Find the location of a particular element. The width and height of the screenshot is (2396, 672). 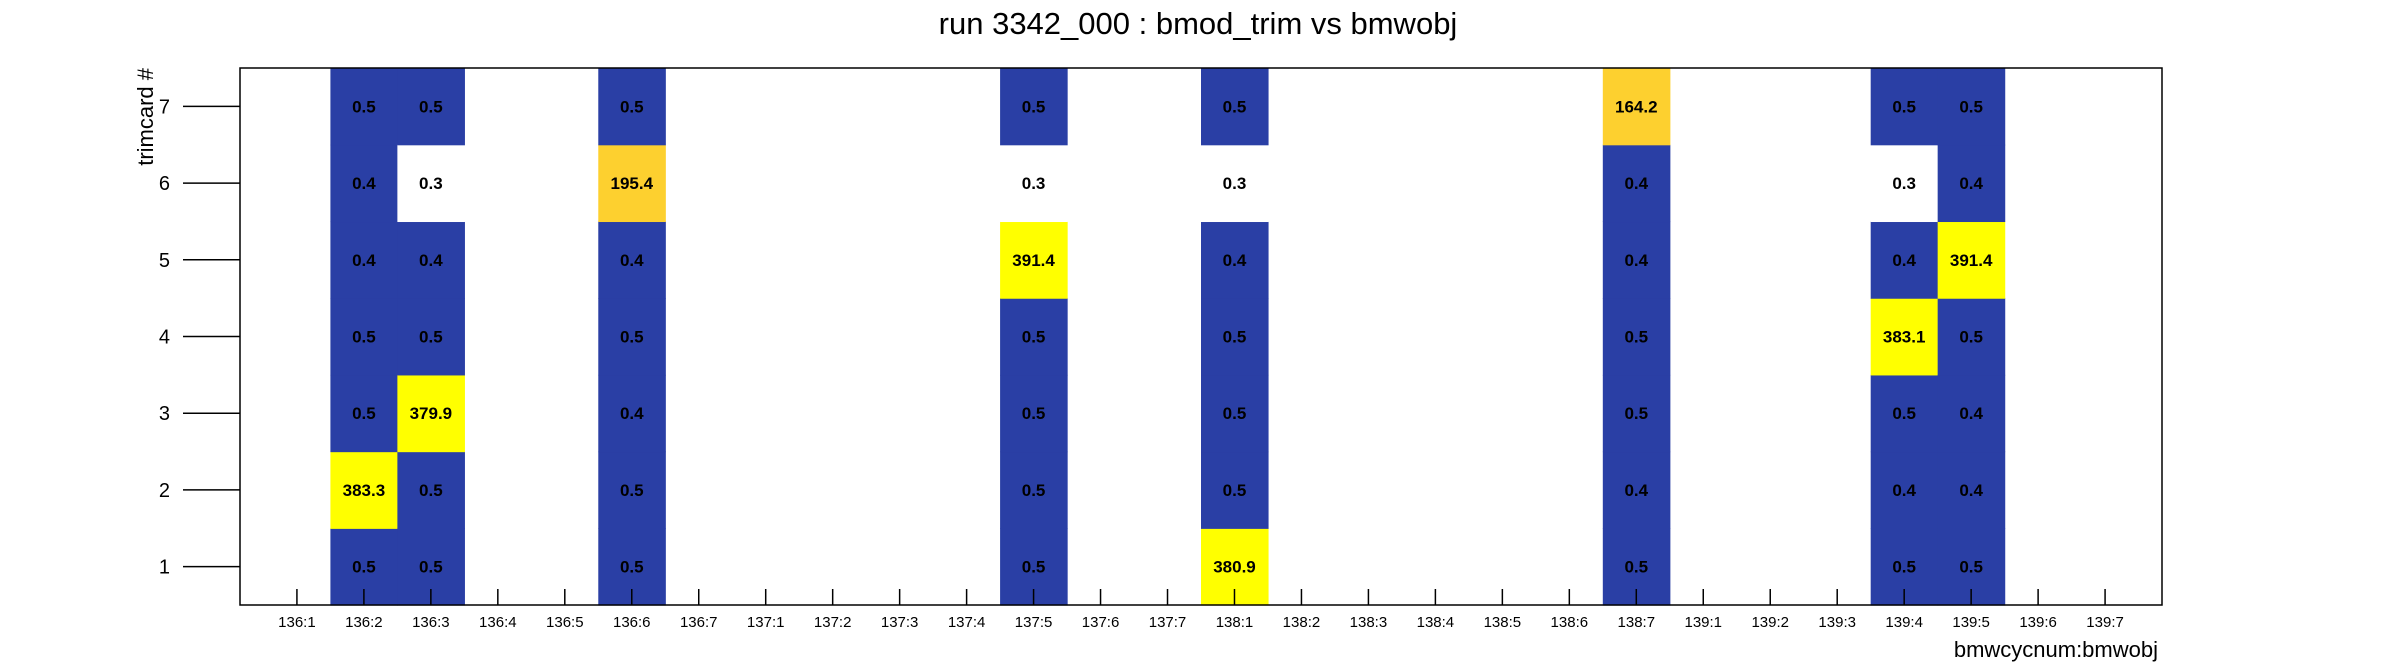

cell-value-label: 164.2 is located at coordinates (1636, 106).